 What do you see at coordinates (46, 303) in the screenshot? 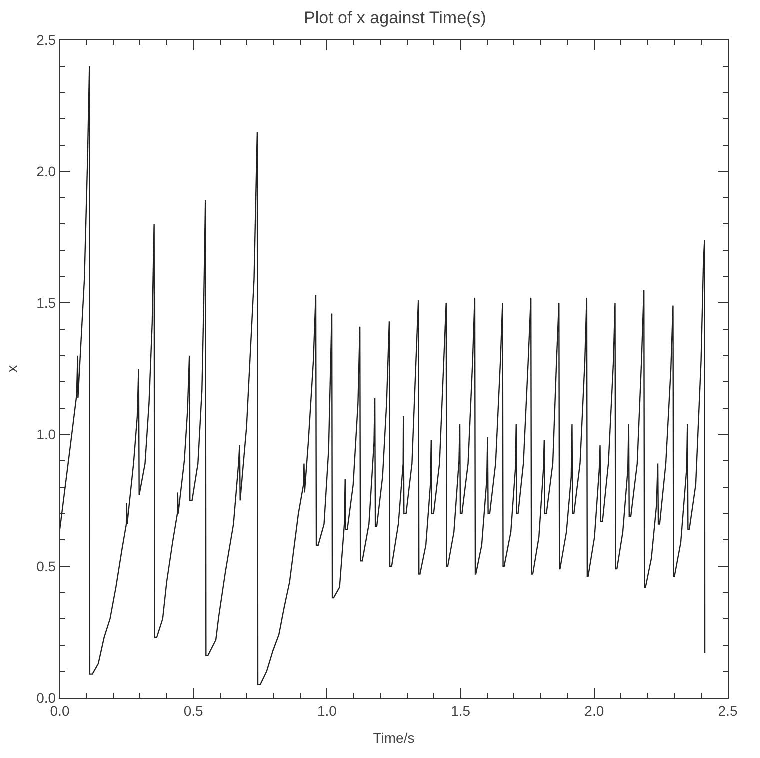
I see `y-tick-label: 1.5` at bounding box center [46, 303].